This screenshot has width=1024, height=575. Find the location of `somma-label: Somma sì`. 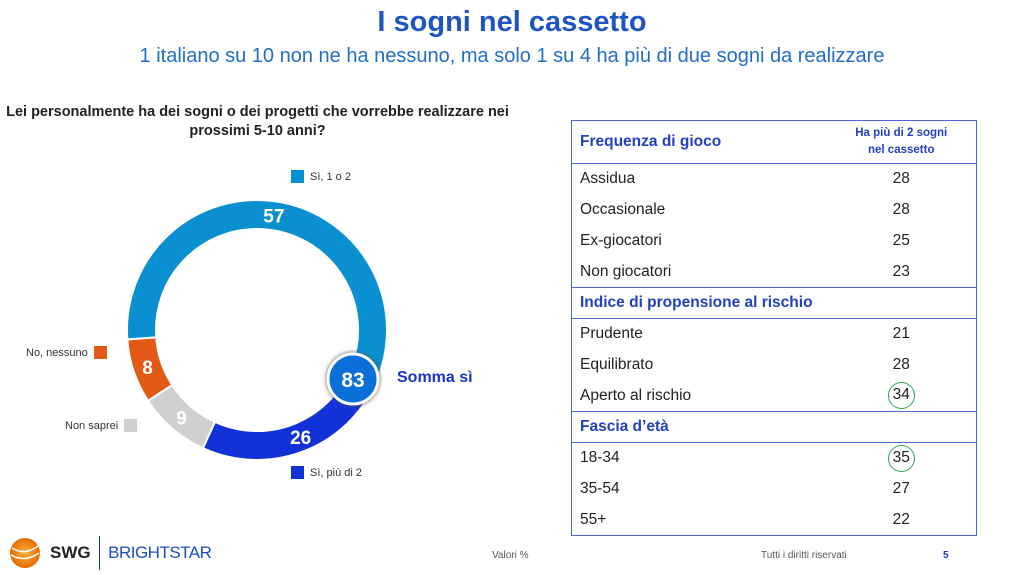

somma-label: Somma sì is located at coordinates (435, 377).